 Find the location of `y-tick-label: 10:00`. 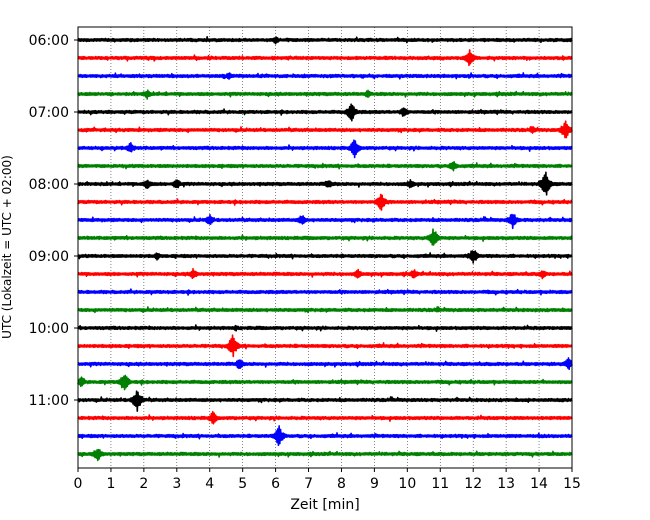

y-tick-label: 10:00 is located at coordinates (49, 329).